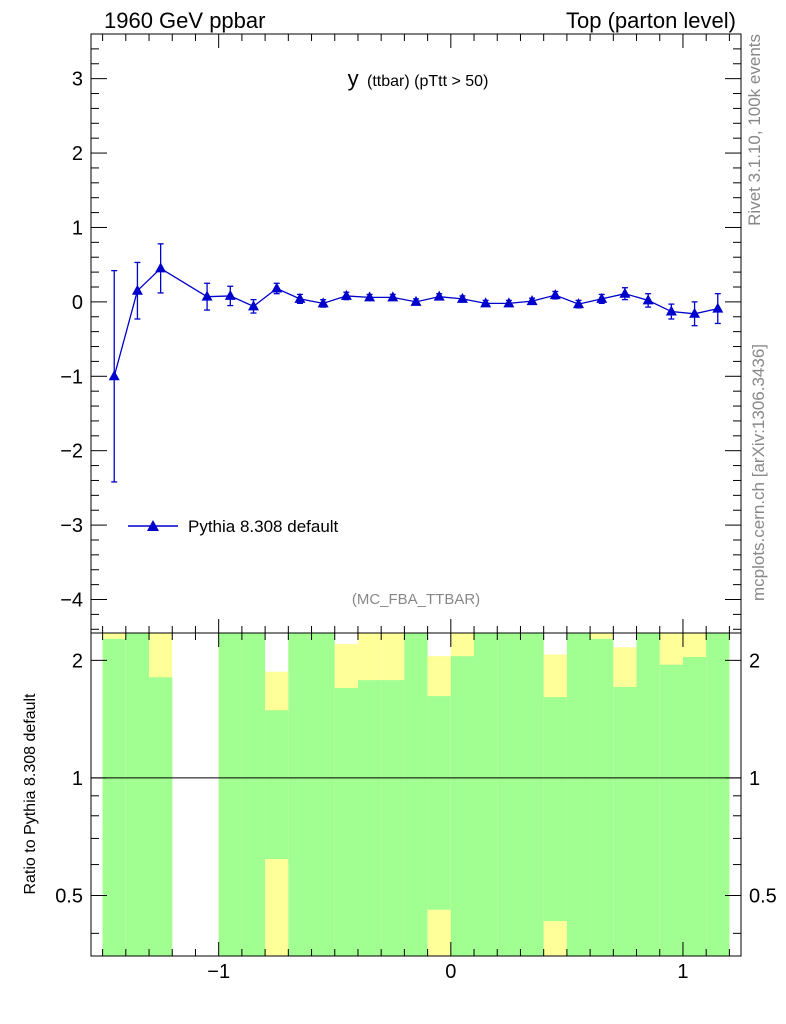 The image size is (786, 1024). What do you see at coordinates (754, 130) in the screenshot?
I see `rivet-label: Rivet 3.1.10, 100k events` at bounding box center [754, 130].